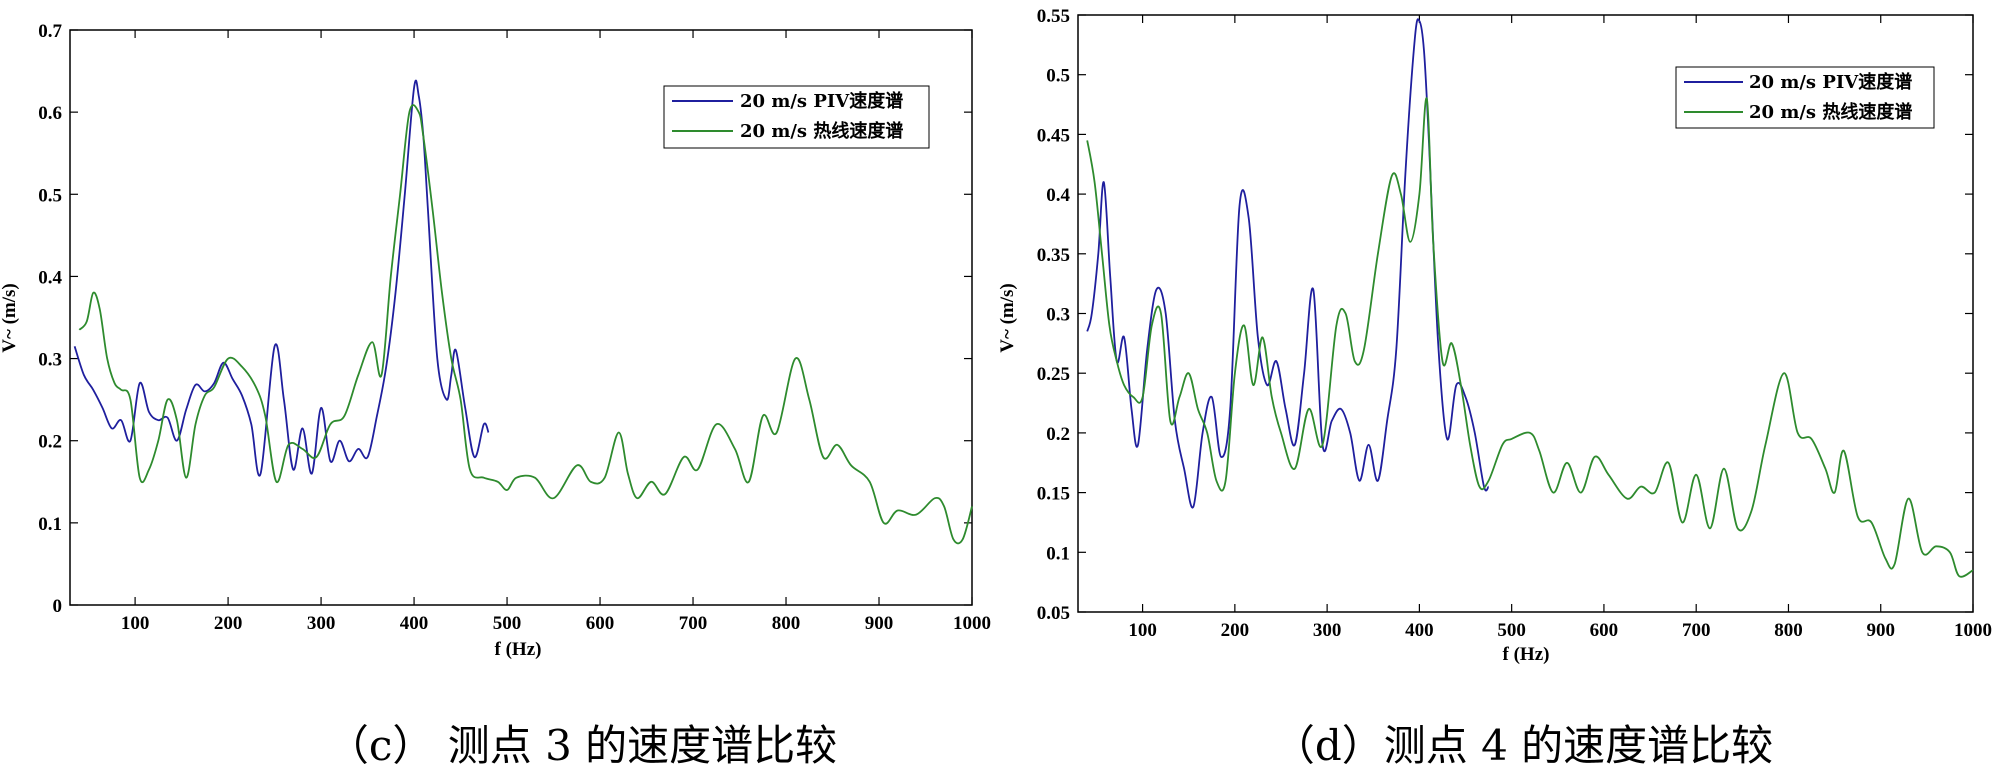 The width and height of the screenshot is (2000, 777). Describe the element at coordinates (1053, 16) in the screenshot. I see `y-tick-label: 0.55` at that location.